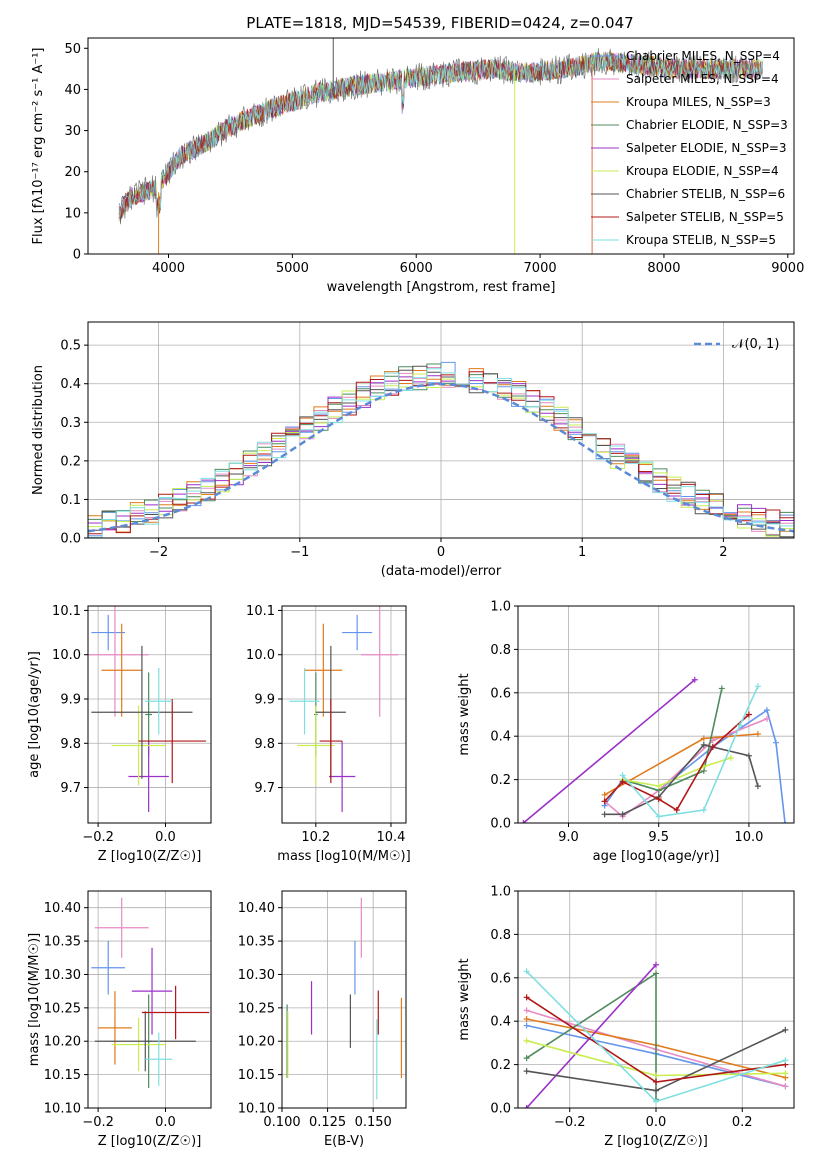 This screenshot has height=1170, width=819. Describe the element at coordinates (787, 268) in the screenshot. I see `x-tick-label: 9000` at that location.